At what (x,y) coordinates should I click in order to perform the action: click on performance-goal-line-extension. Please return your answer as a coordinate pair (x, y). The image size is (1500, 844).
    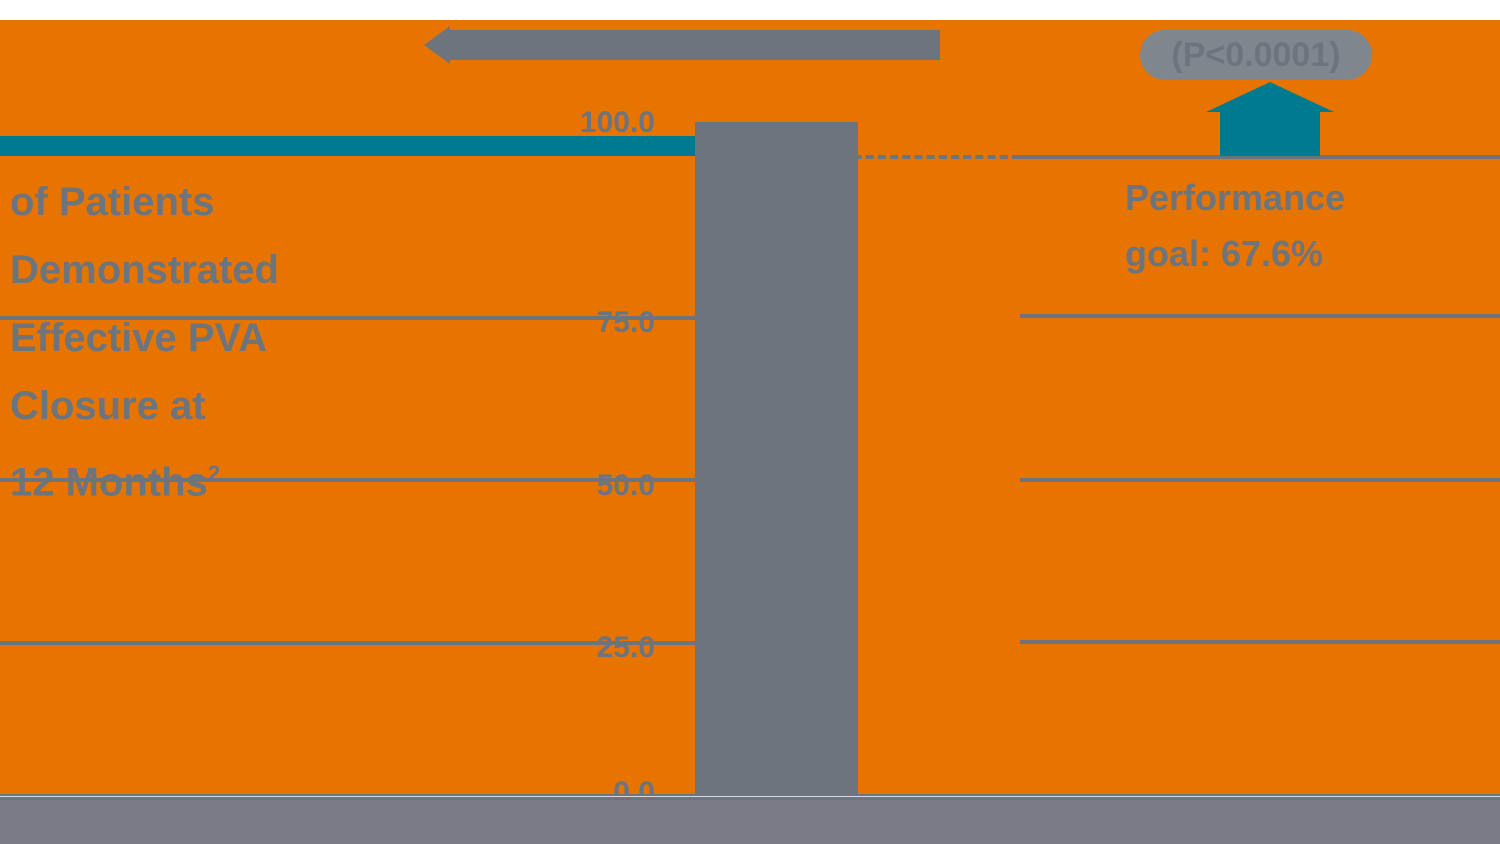
    Looking at the image, I should click on (1260, 157).